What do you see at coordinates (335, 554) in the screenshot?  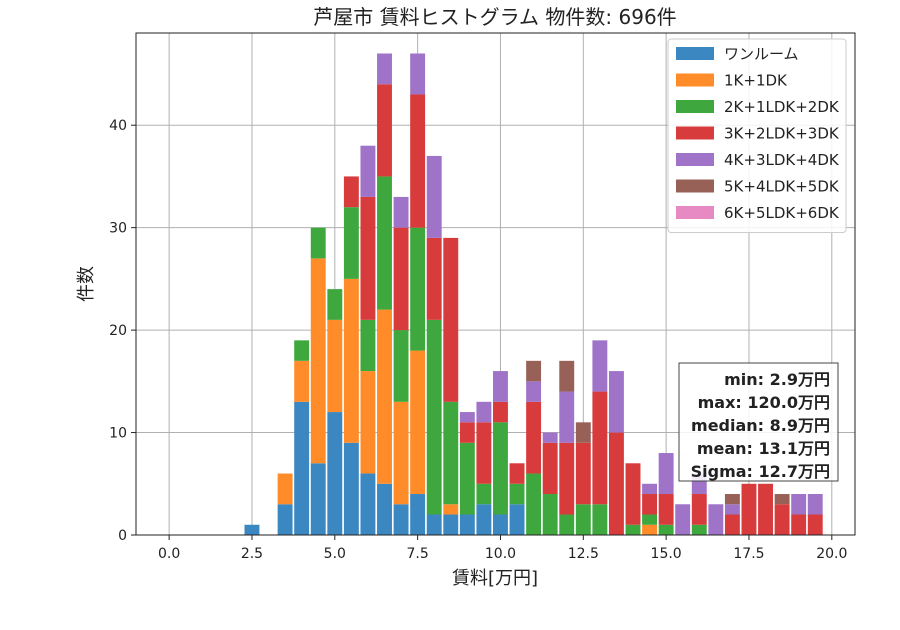 I see `x-tick-label: 5.0` at bounding box center [335, 554].